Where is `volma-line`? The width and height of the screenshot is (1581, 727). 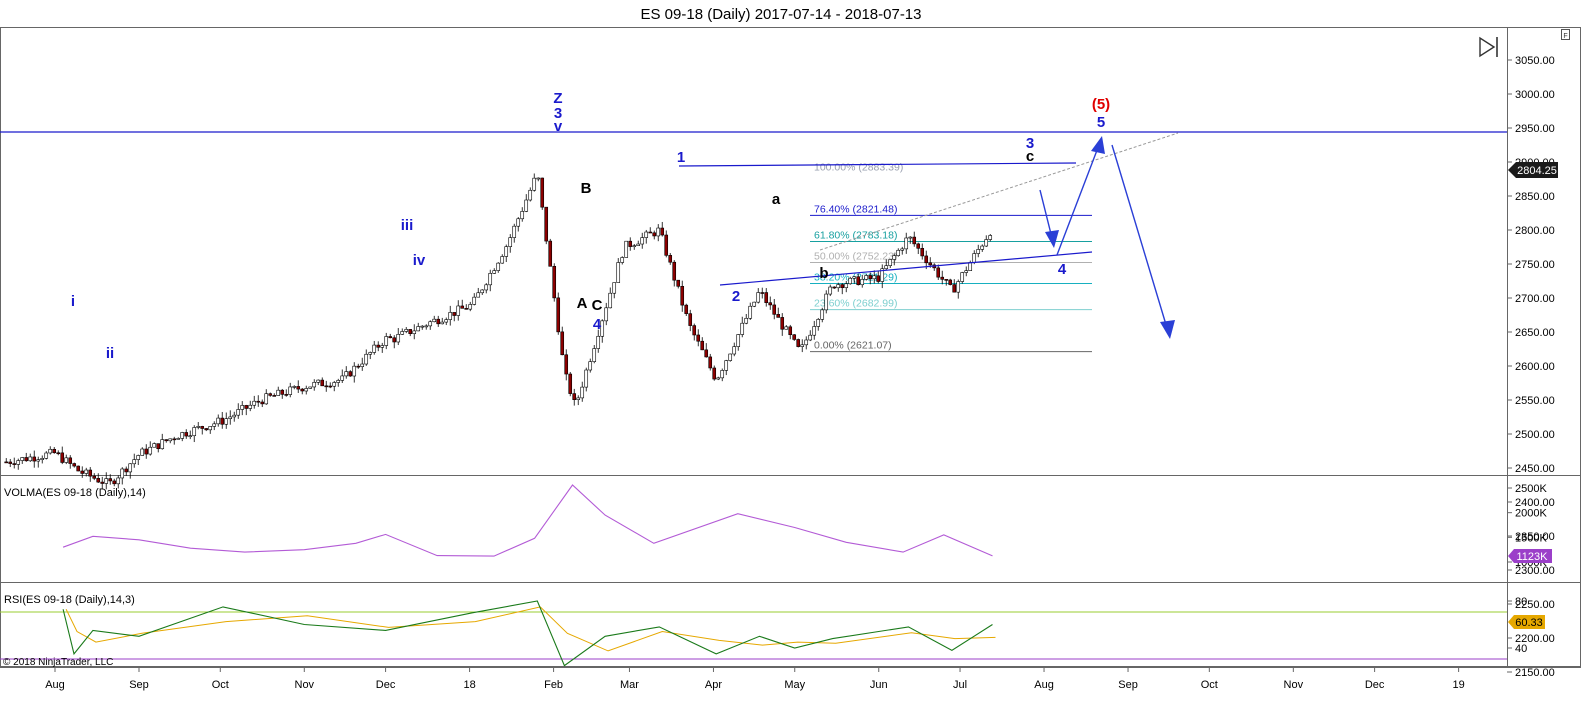 volma-line is located at coordinates (527, 520).